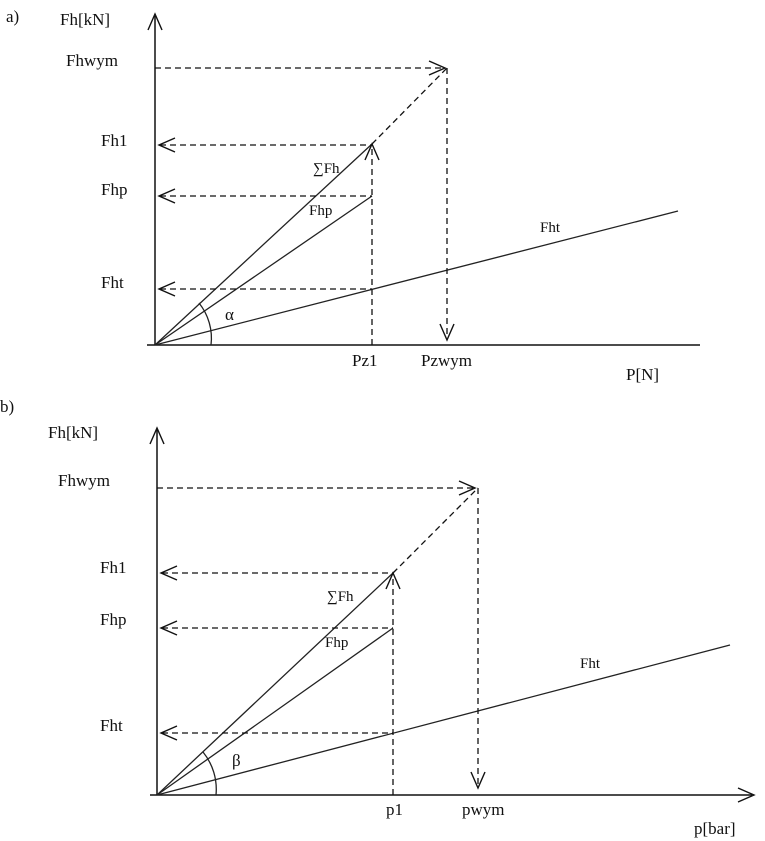  I want to click on panel-a-tick-fhwym: Fhwym, so click(92, 60).